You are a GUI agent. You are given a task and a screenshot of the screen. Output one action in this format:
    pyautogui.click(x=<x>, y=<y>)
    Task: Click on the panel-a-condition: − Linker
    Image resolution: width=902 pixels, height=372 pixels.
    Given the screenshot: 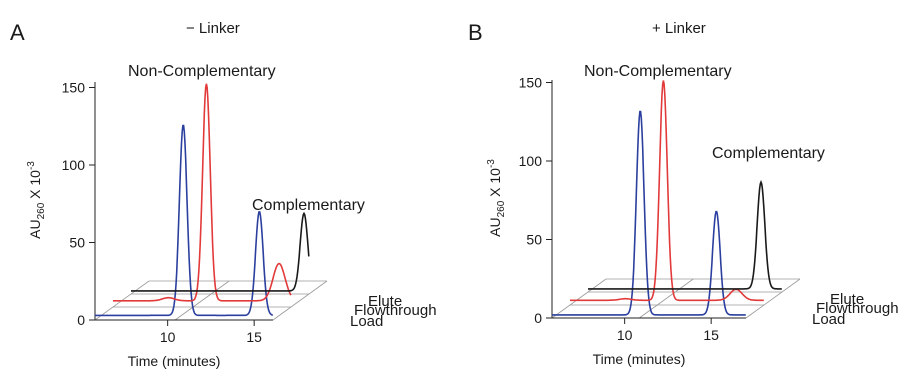 What is the action you would take?
    pyautogui.click(x=213, y=28)
    